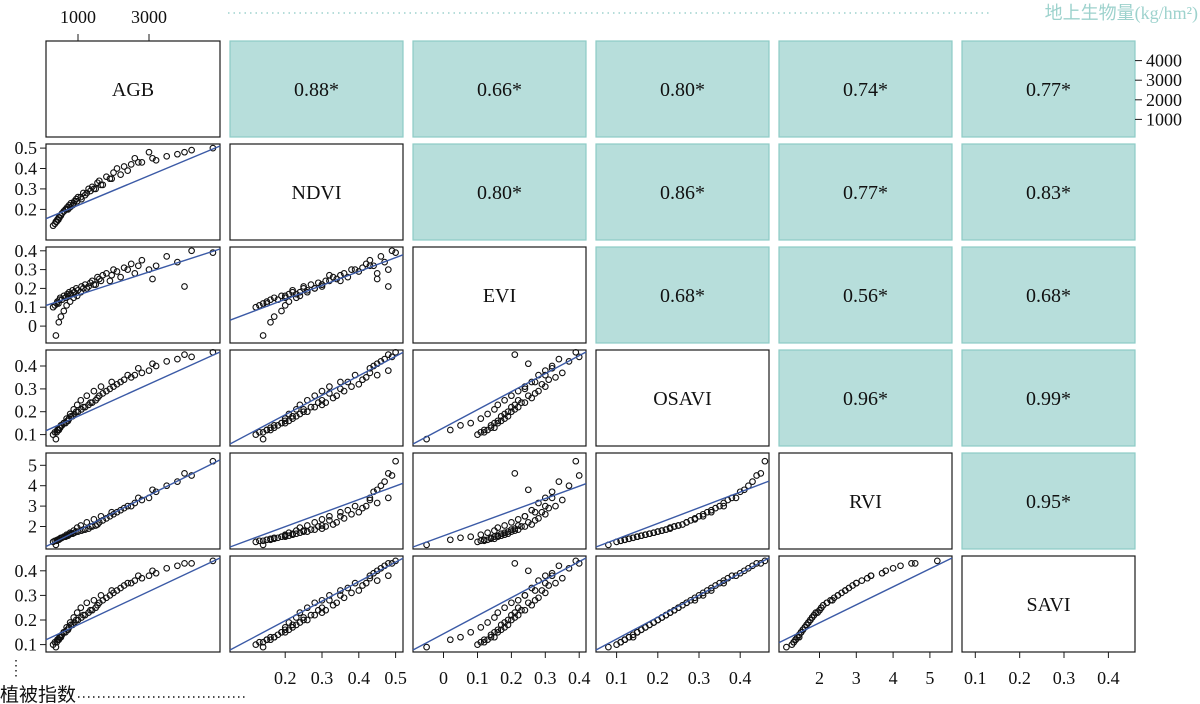 The width and height of the screenshot is (1200, 704). What do you see at coordinates (26, 366) in the screenshot?
I see `left-tick-label-osavi: 0.4` at bounding box center [26, 366].